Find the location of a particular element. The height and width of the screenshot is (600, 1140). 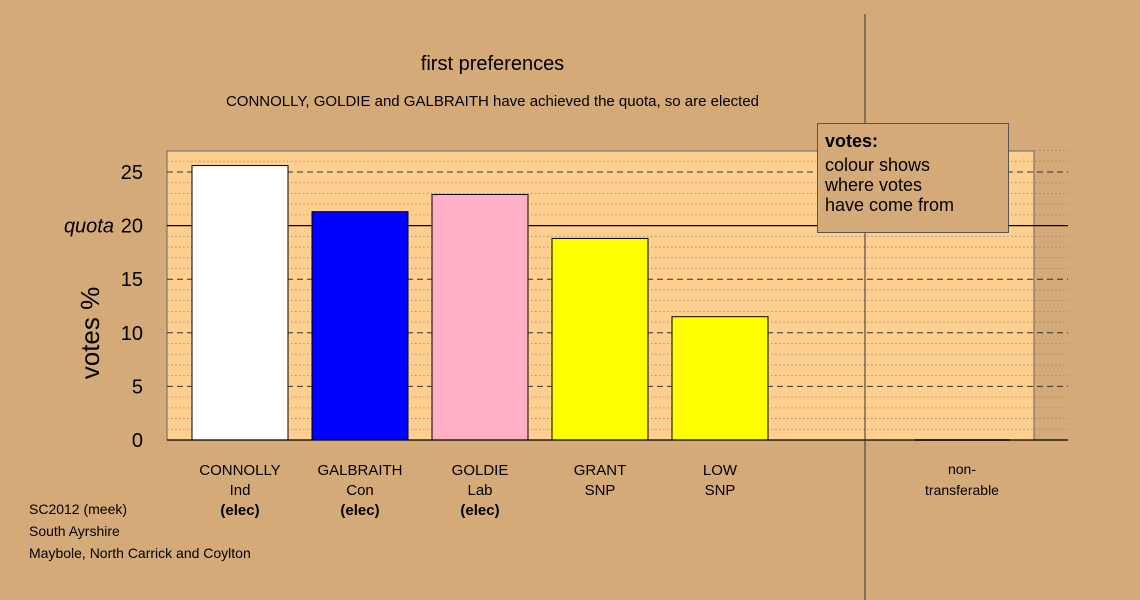

bar-label-name: CONNOLLY is located at coordinates (239, 470).